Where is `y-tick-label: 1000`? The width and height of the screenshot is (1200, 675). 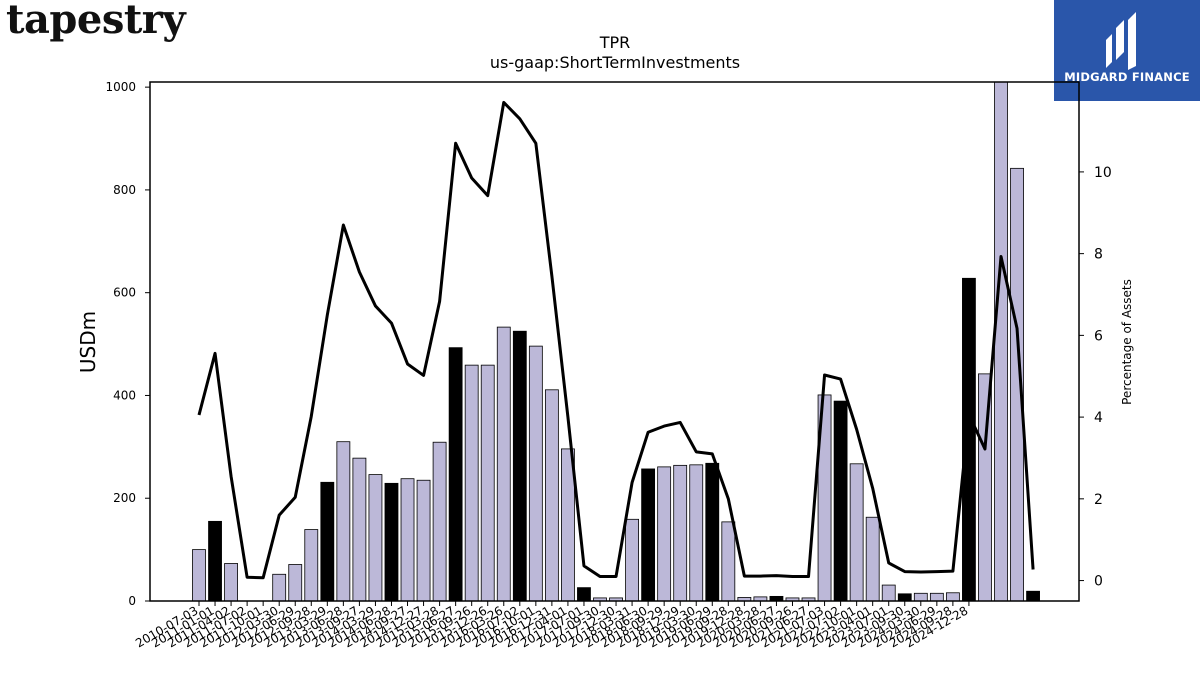
y-tick-label: 1000 is located at coordinates (120, 87).